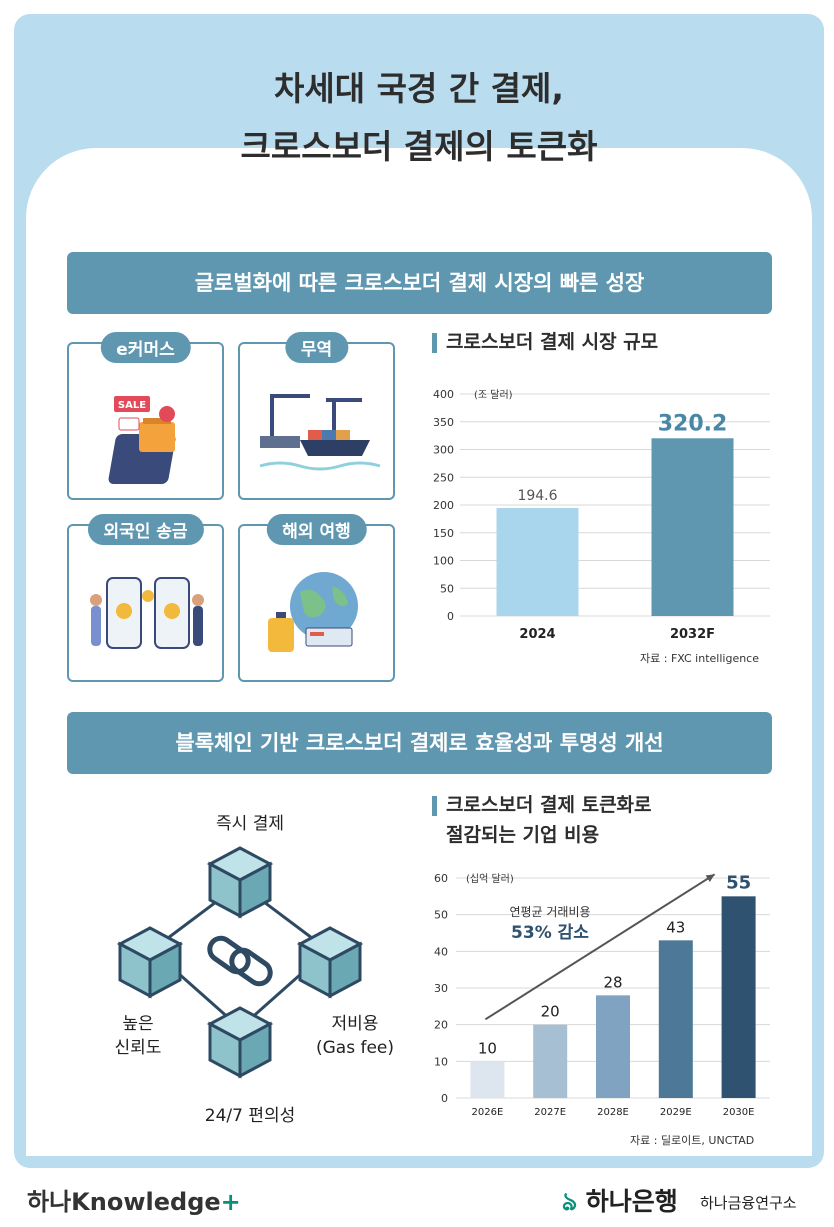 The image size is (834, 1227). I want to click on card-trade: 무역, so click(316, 416).